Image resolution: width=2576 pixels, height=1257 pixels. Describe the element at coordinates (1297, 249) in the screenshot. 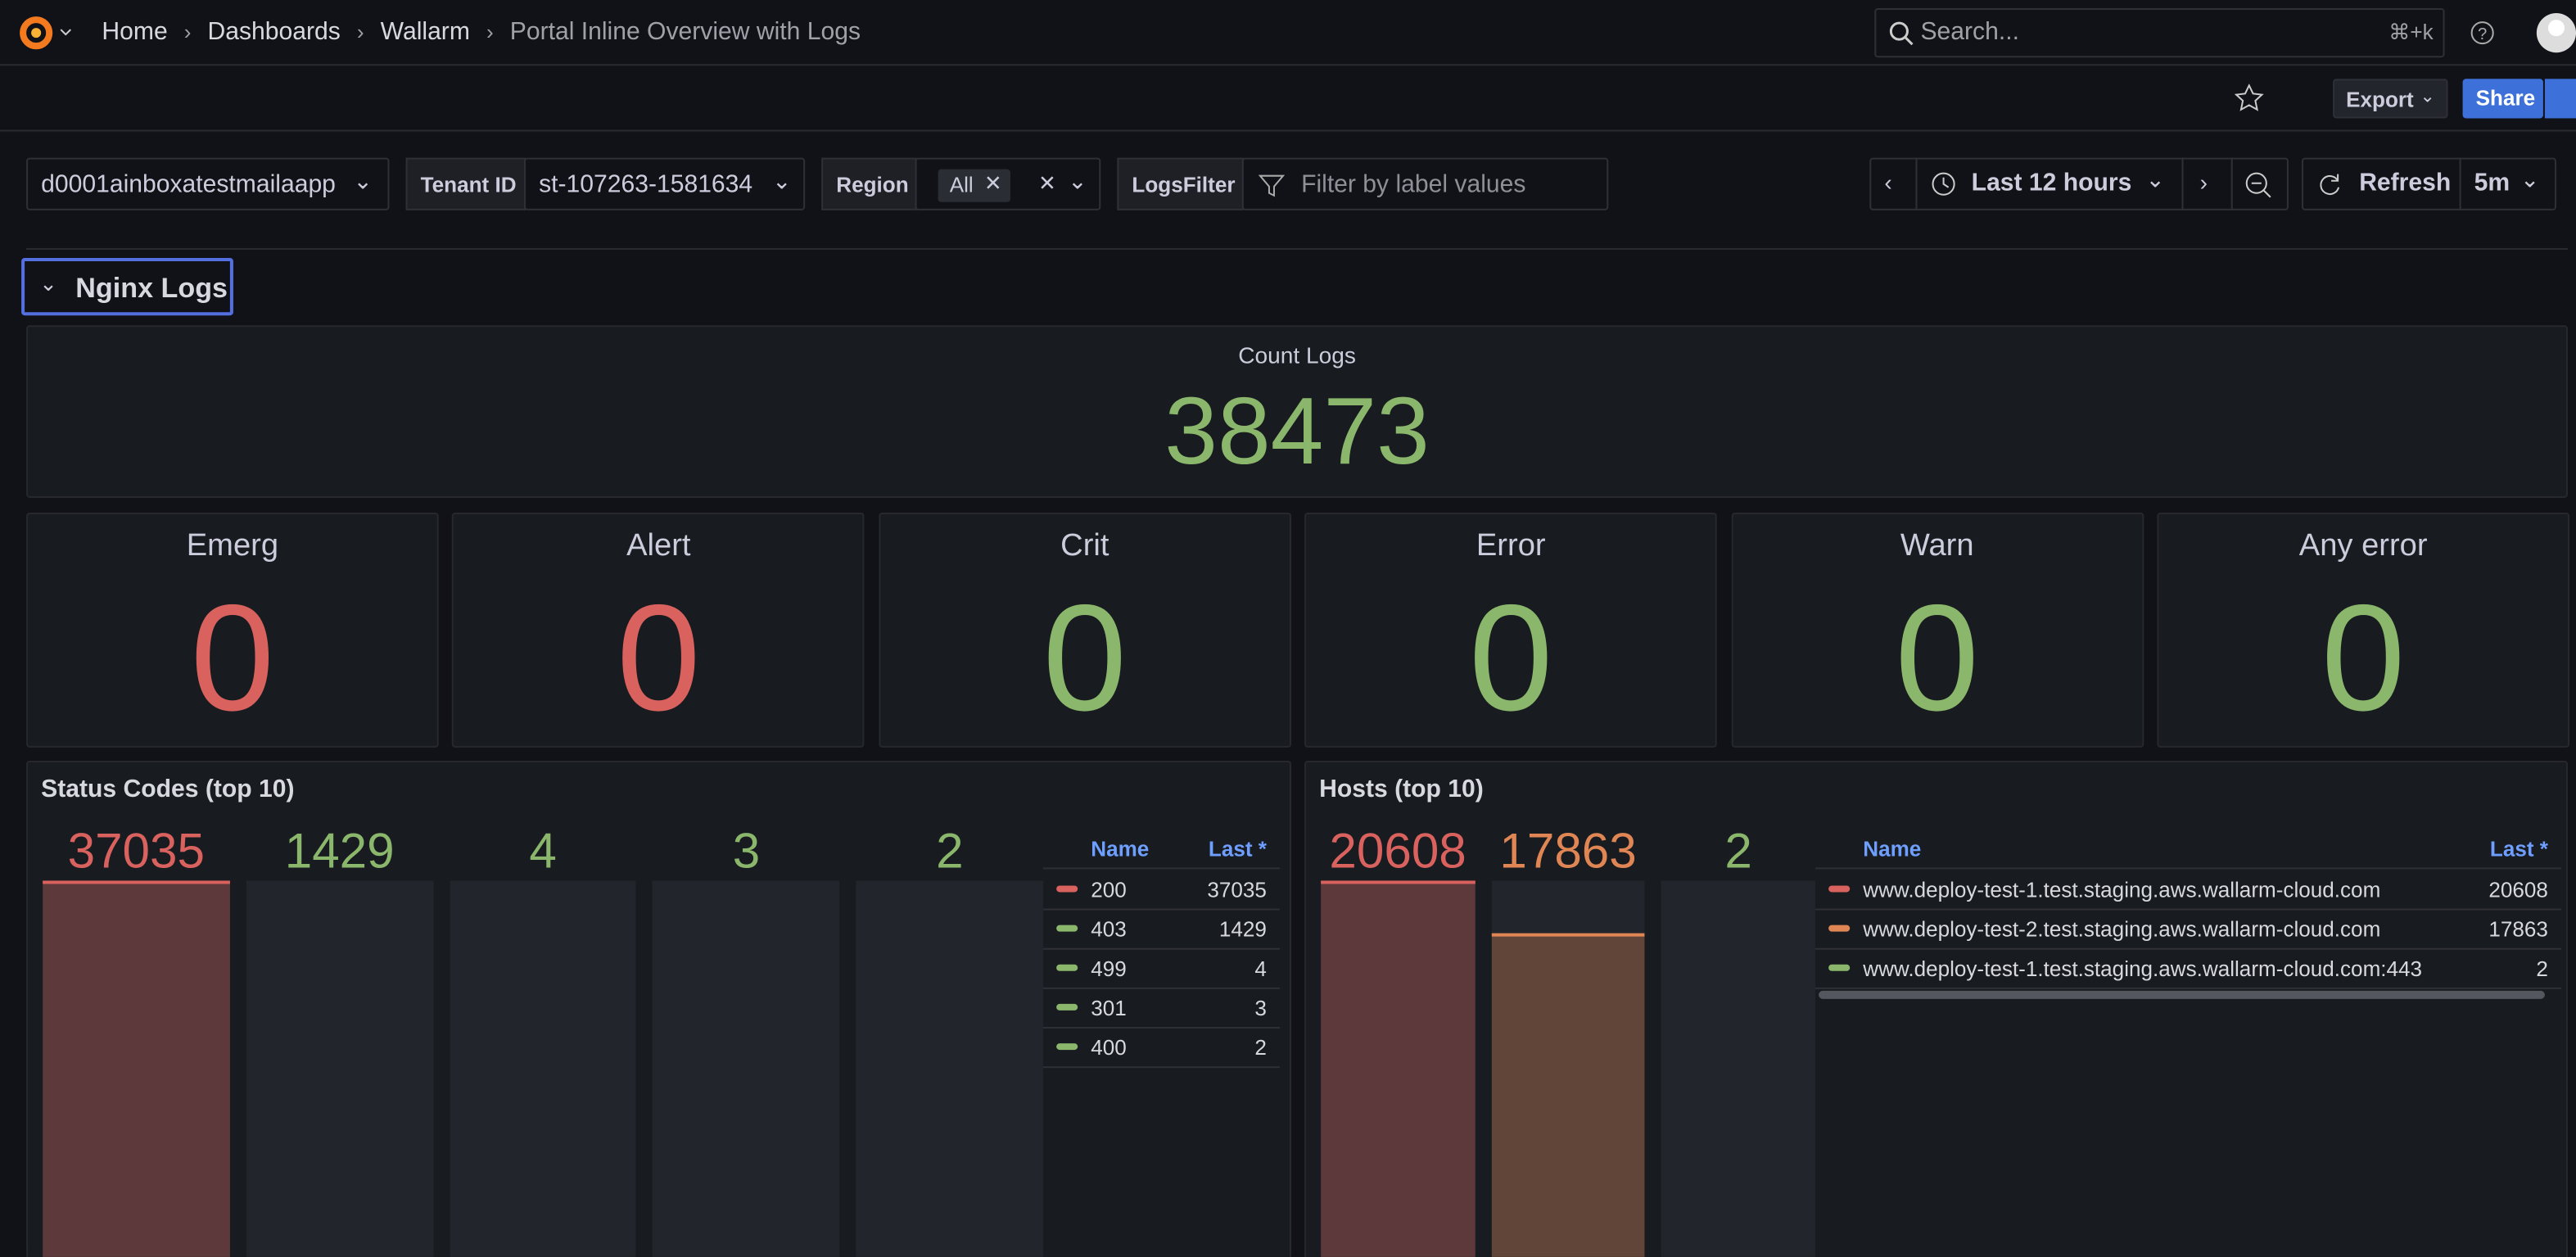

I see `separator` at that location.